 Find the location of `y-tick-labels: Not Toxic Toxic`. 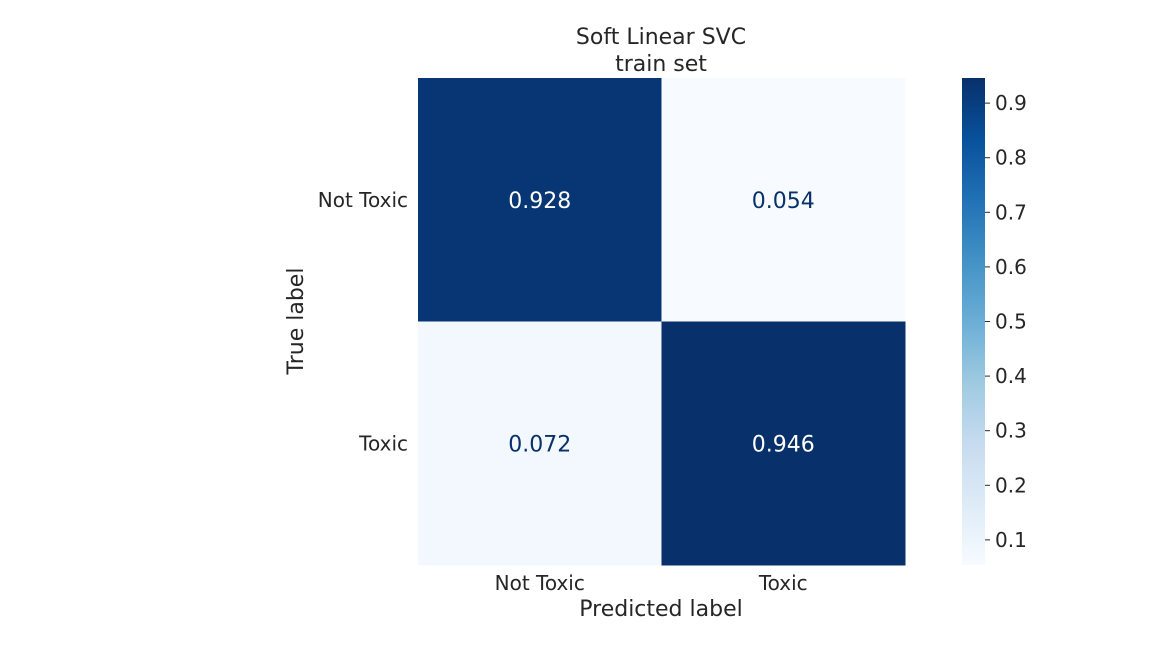

y-tick-labels: Not Toxic Toxic is located at coordinates (363, 322).